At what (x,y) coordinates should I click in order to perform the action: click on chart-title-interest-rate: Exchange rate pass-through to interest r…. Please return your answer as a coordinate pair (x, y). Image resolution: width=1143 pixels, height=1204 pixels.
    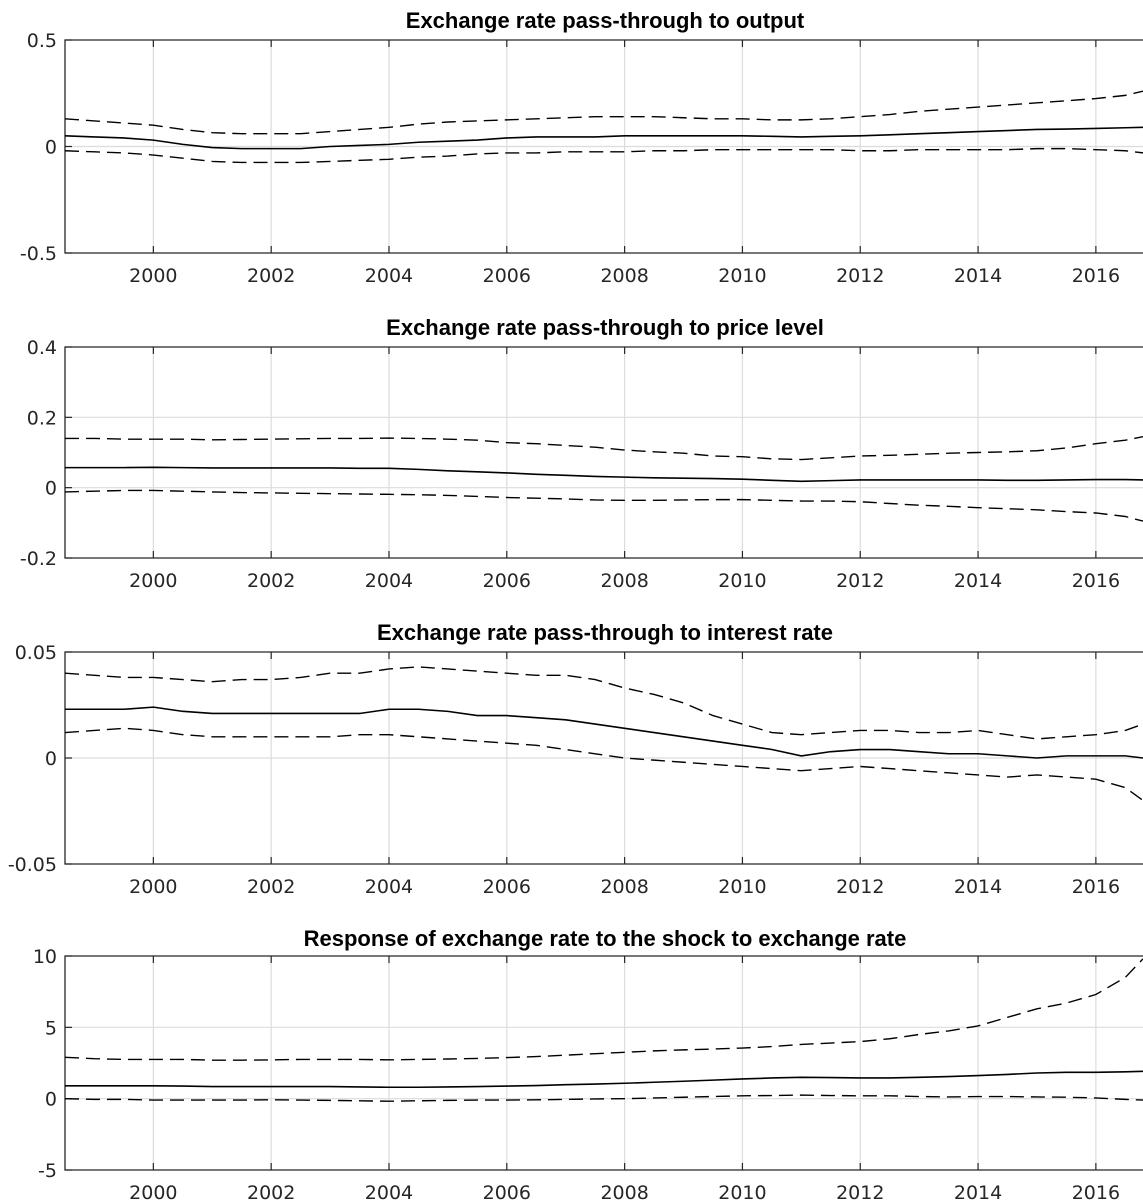
    Looking at the image, I should click on (605, 632).